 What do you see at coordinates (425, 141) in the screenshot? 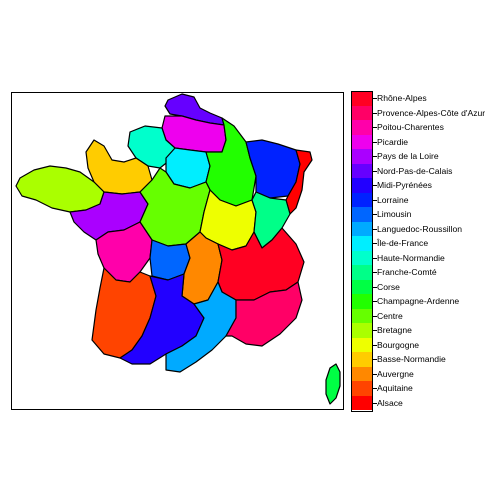
I see `legend-item: Picardie` at bounding box center [425, 141].